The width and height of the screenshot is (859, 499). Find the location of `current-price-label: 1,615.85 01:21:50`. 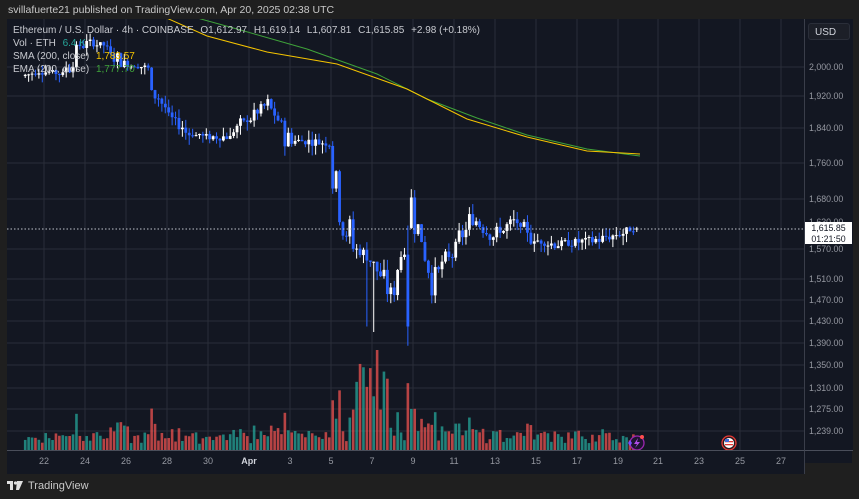

current-price-label: 1,615.85 01:21:50 is located at coordinates (828, 233).